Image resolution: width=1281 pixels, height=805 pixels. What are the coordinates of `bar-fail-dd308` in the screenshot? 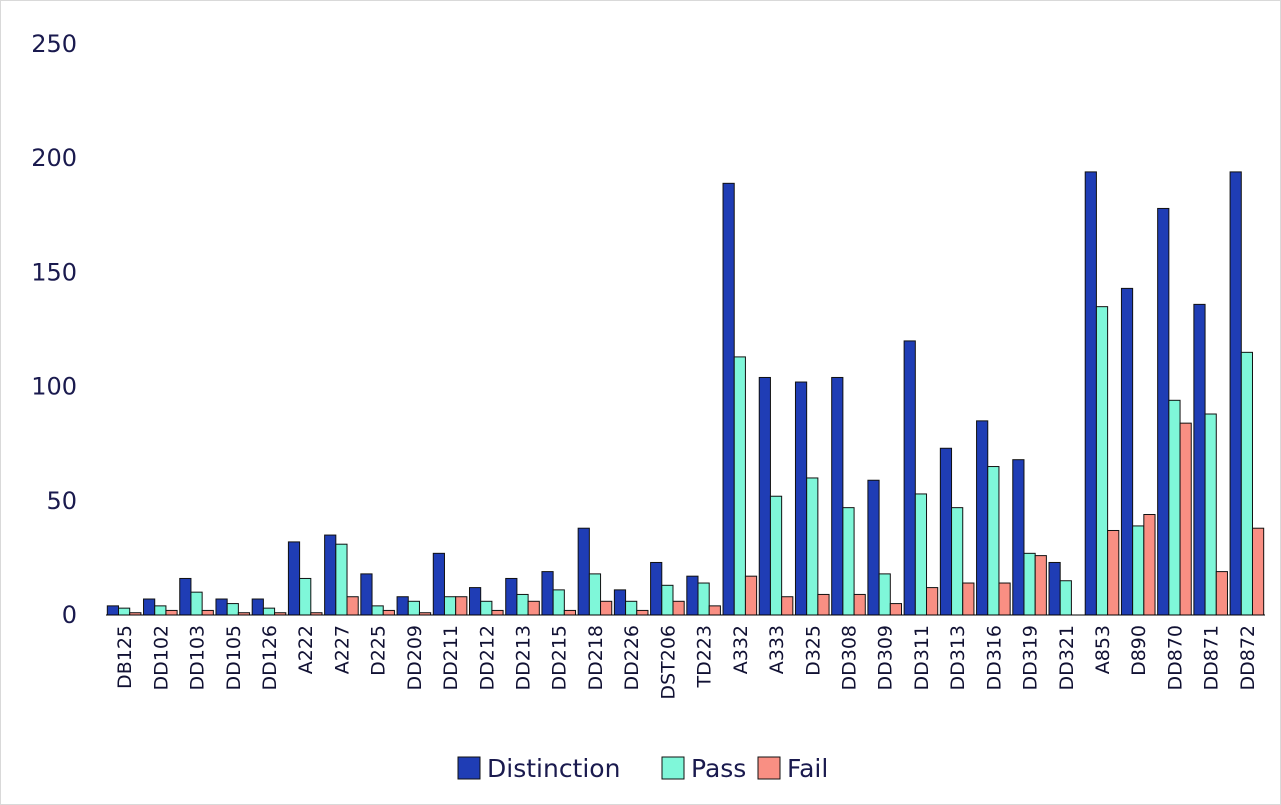 It's located at (859, 604).